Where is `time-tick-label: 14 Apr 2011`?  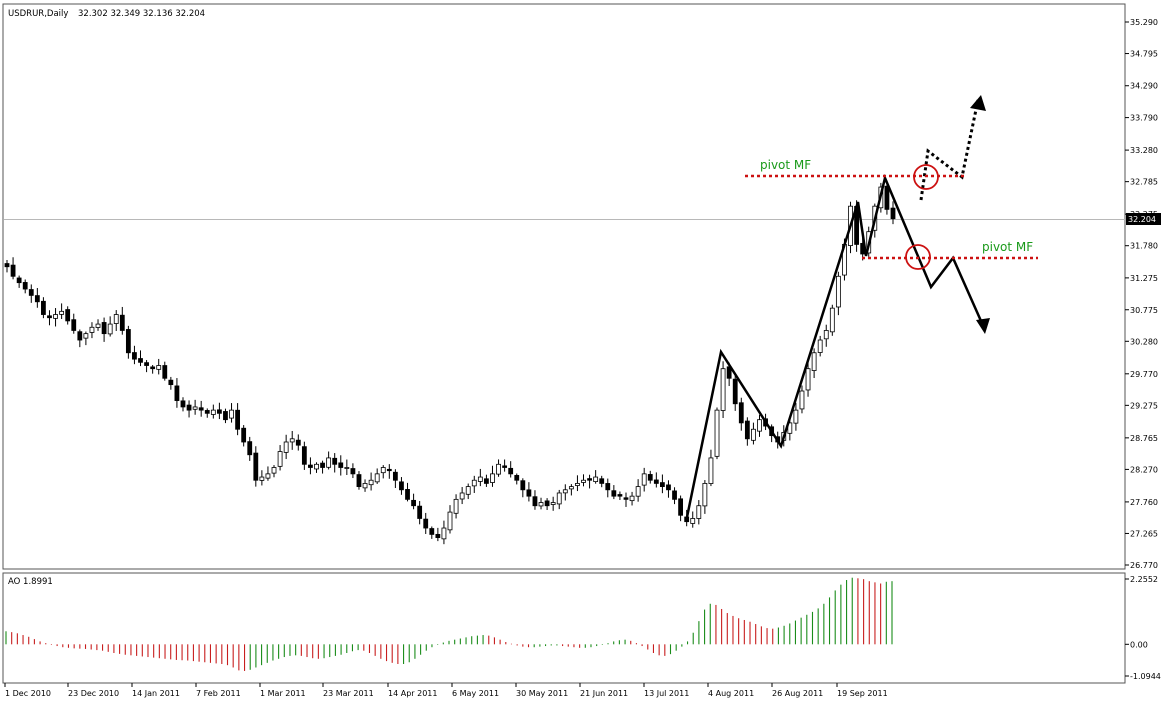
time-tick-label: 14 Apr 2011 is located at coordinates (412, 693).